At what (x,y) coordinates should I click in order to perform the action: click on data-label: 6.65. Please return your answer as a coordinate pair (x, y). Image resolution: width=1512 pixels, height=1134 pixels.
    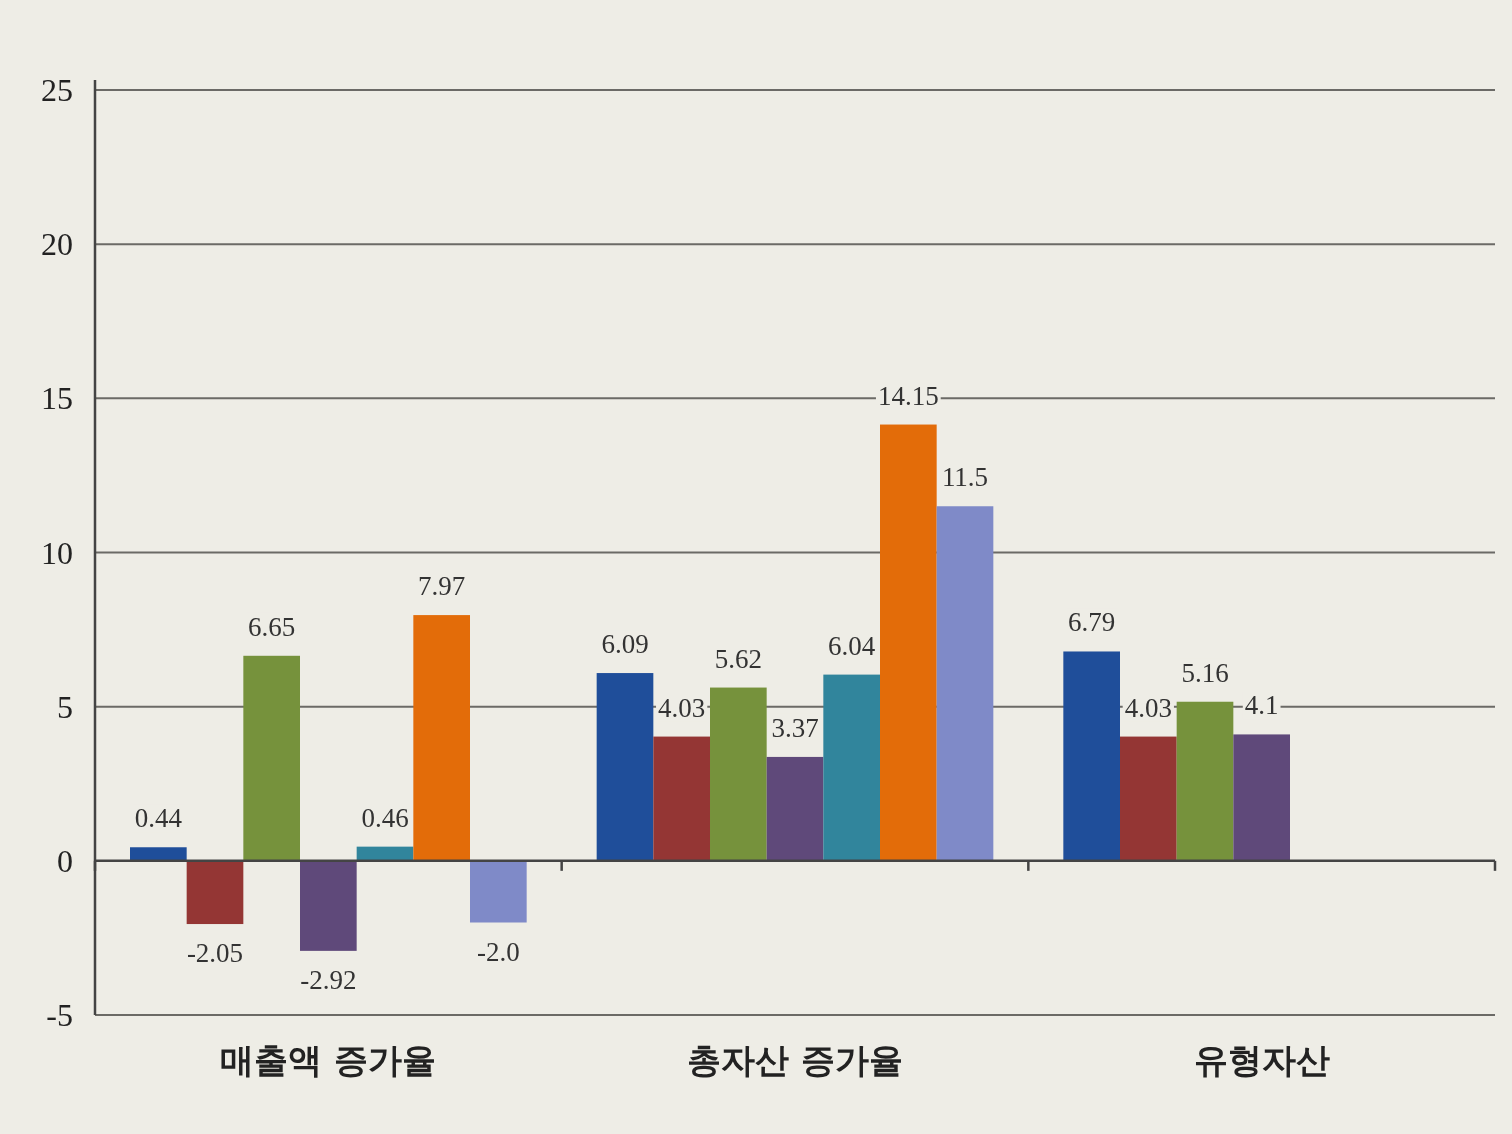
    Looking at the image, I should click on (272, 626).